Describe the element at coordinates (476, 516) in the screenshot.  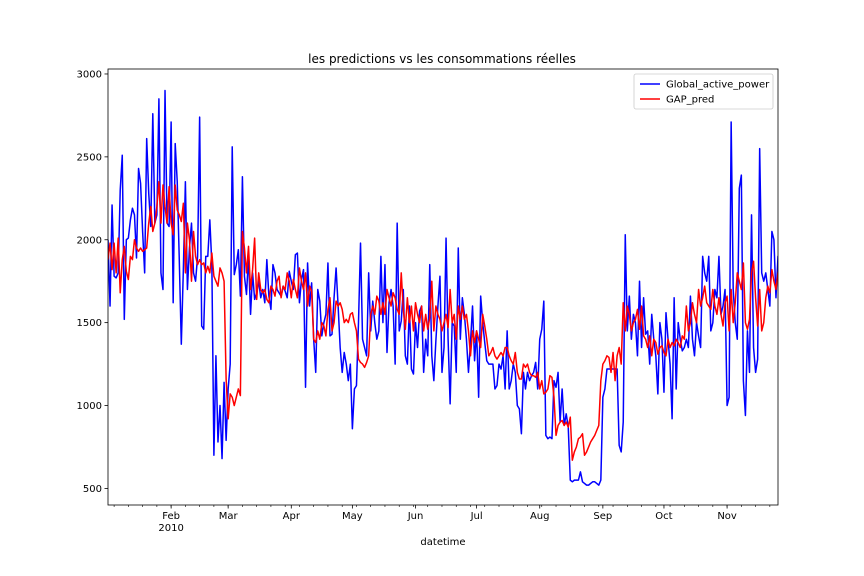
I see `x-tick-label: Jul` at that location.